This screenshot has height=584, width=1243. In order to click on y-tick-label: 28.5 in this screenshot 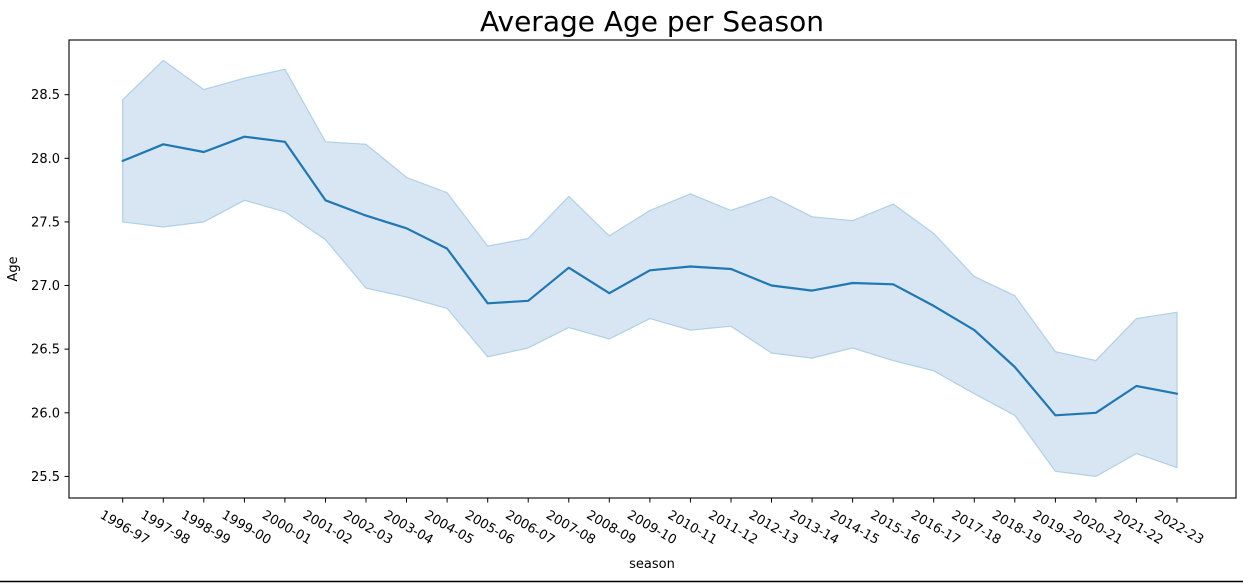, I will do `click(45, 95)`.